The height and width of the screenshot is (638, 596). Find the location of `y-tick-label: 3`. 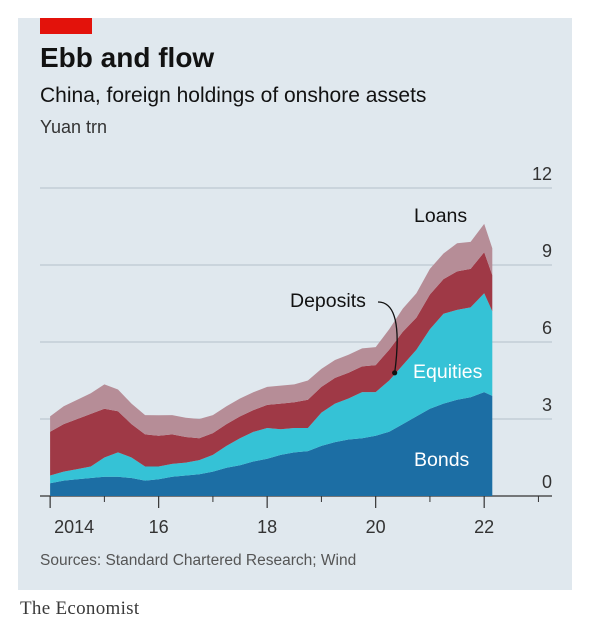

y-tick-label: 3 is located at coordinates (547, 405).